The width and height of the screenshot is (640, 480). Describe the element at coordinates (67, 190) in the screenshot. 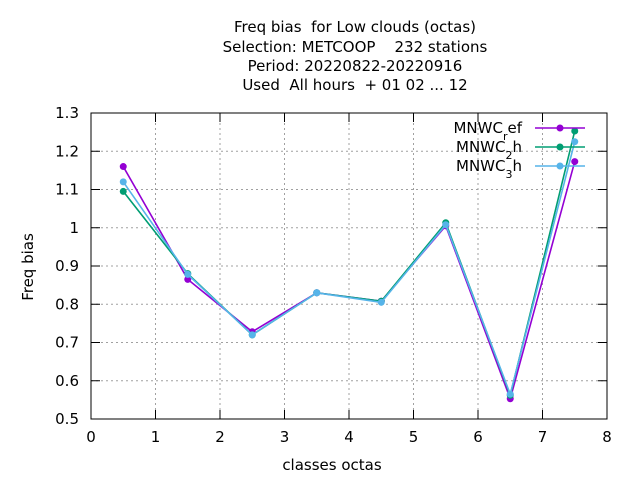

I see `y-tick-label: 1.1` at that location.